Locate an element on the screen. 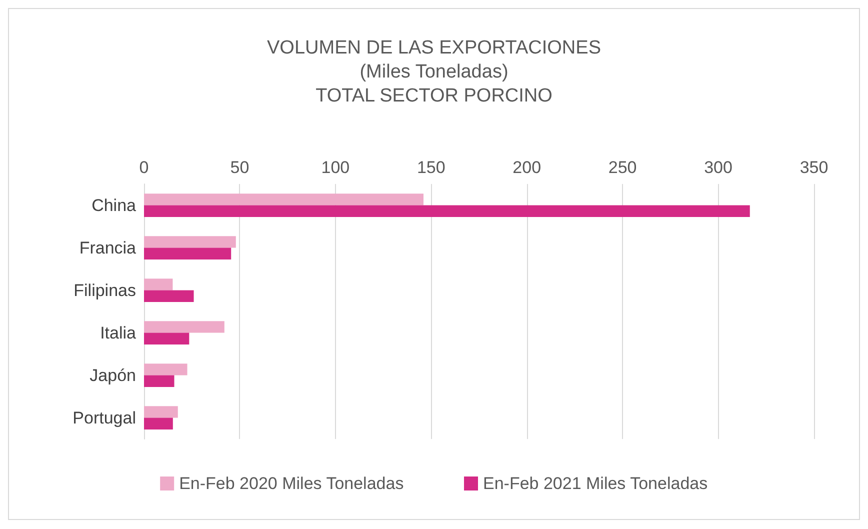  x-tick-label: 250 is located at coordinates (622, 167).